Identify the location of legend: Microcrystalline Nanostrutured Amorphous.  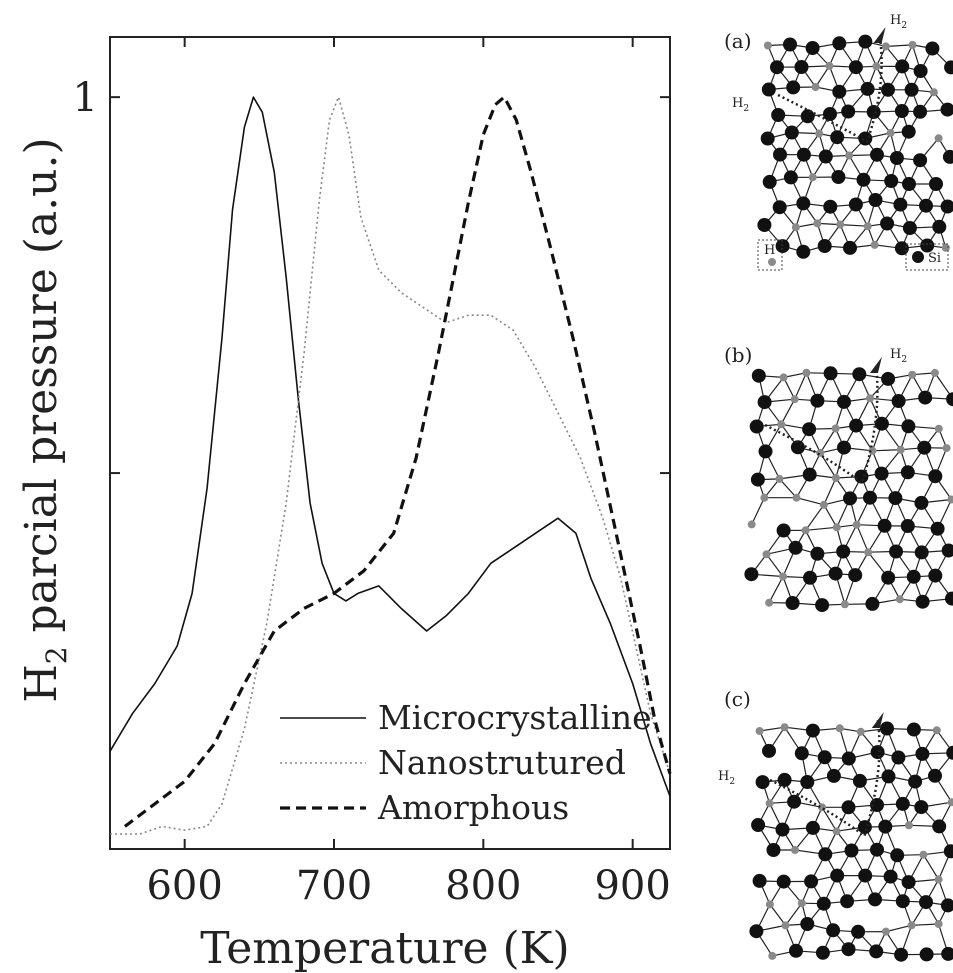
(466, 762).